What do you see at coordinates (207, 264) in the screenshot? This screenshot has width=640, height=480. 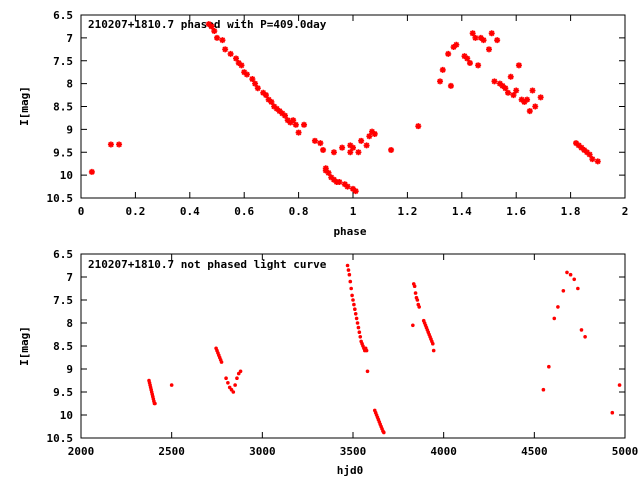 I see `chart-title: 210207+1810.7 not phased light curve` at bounding box center [207, 264].